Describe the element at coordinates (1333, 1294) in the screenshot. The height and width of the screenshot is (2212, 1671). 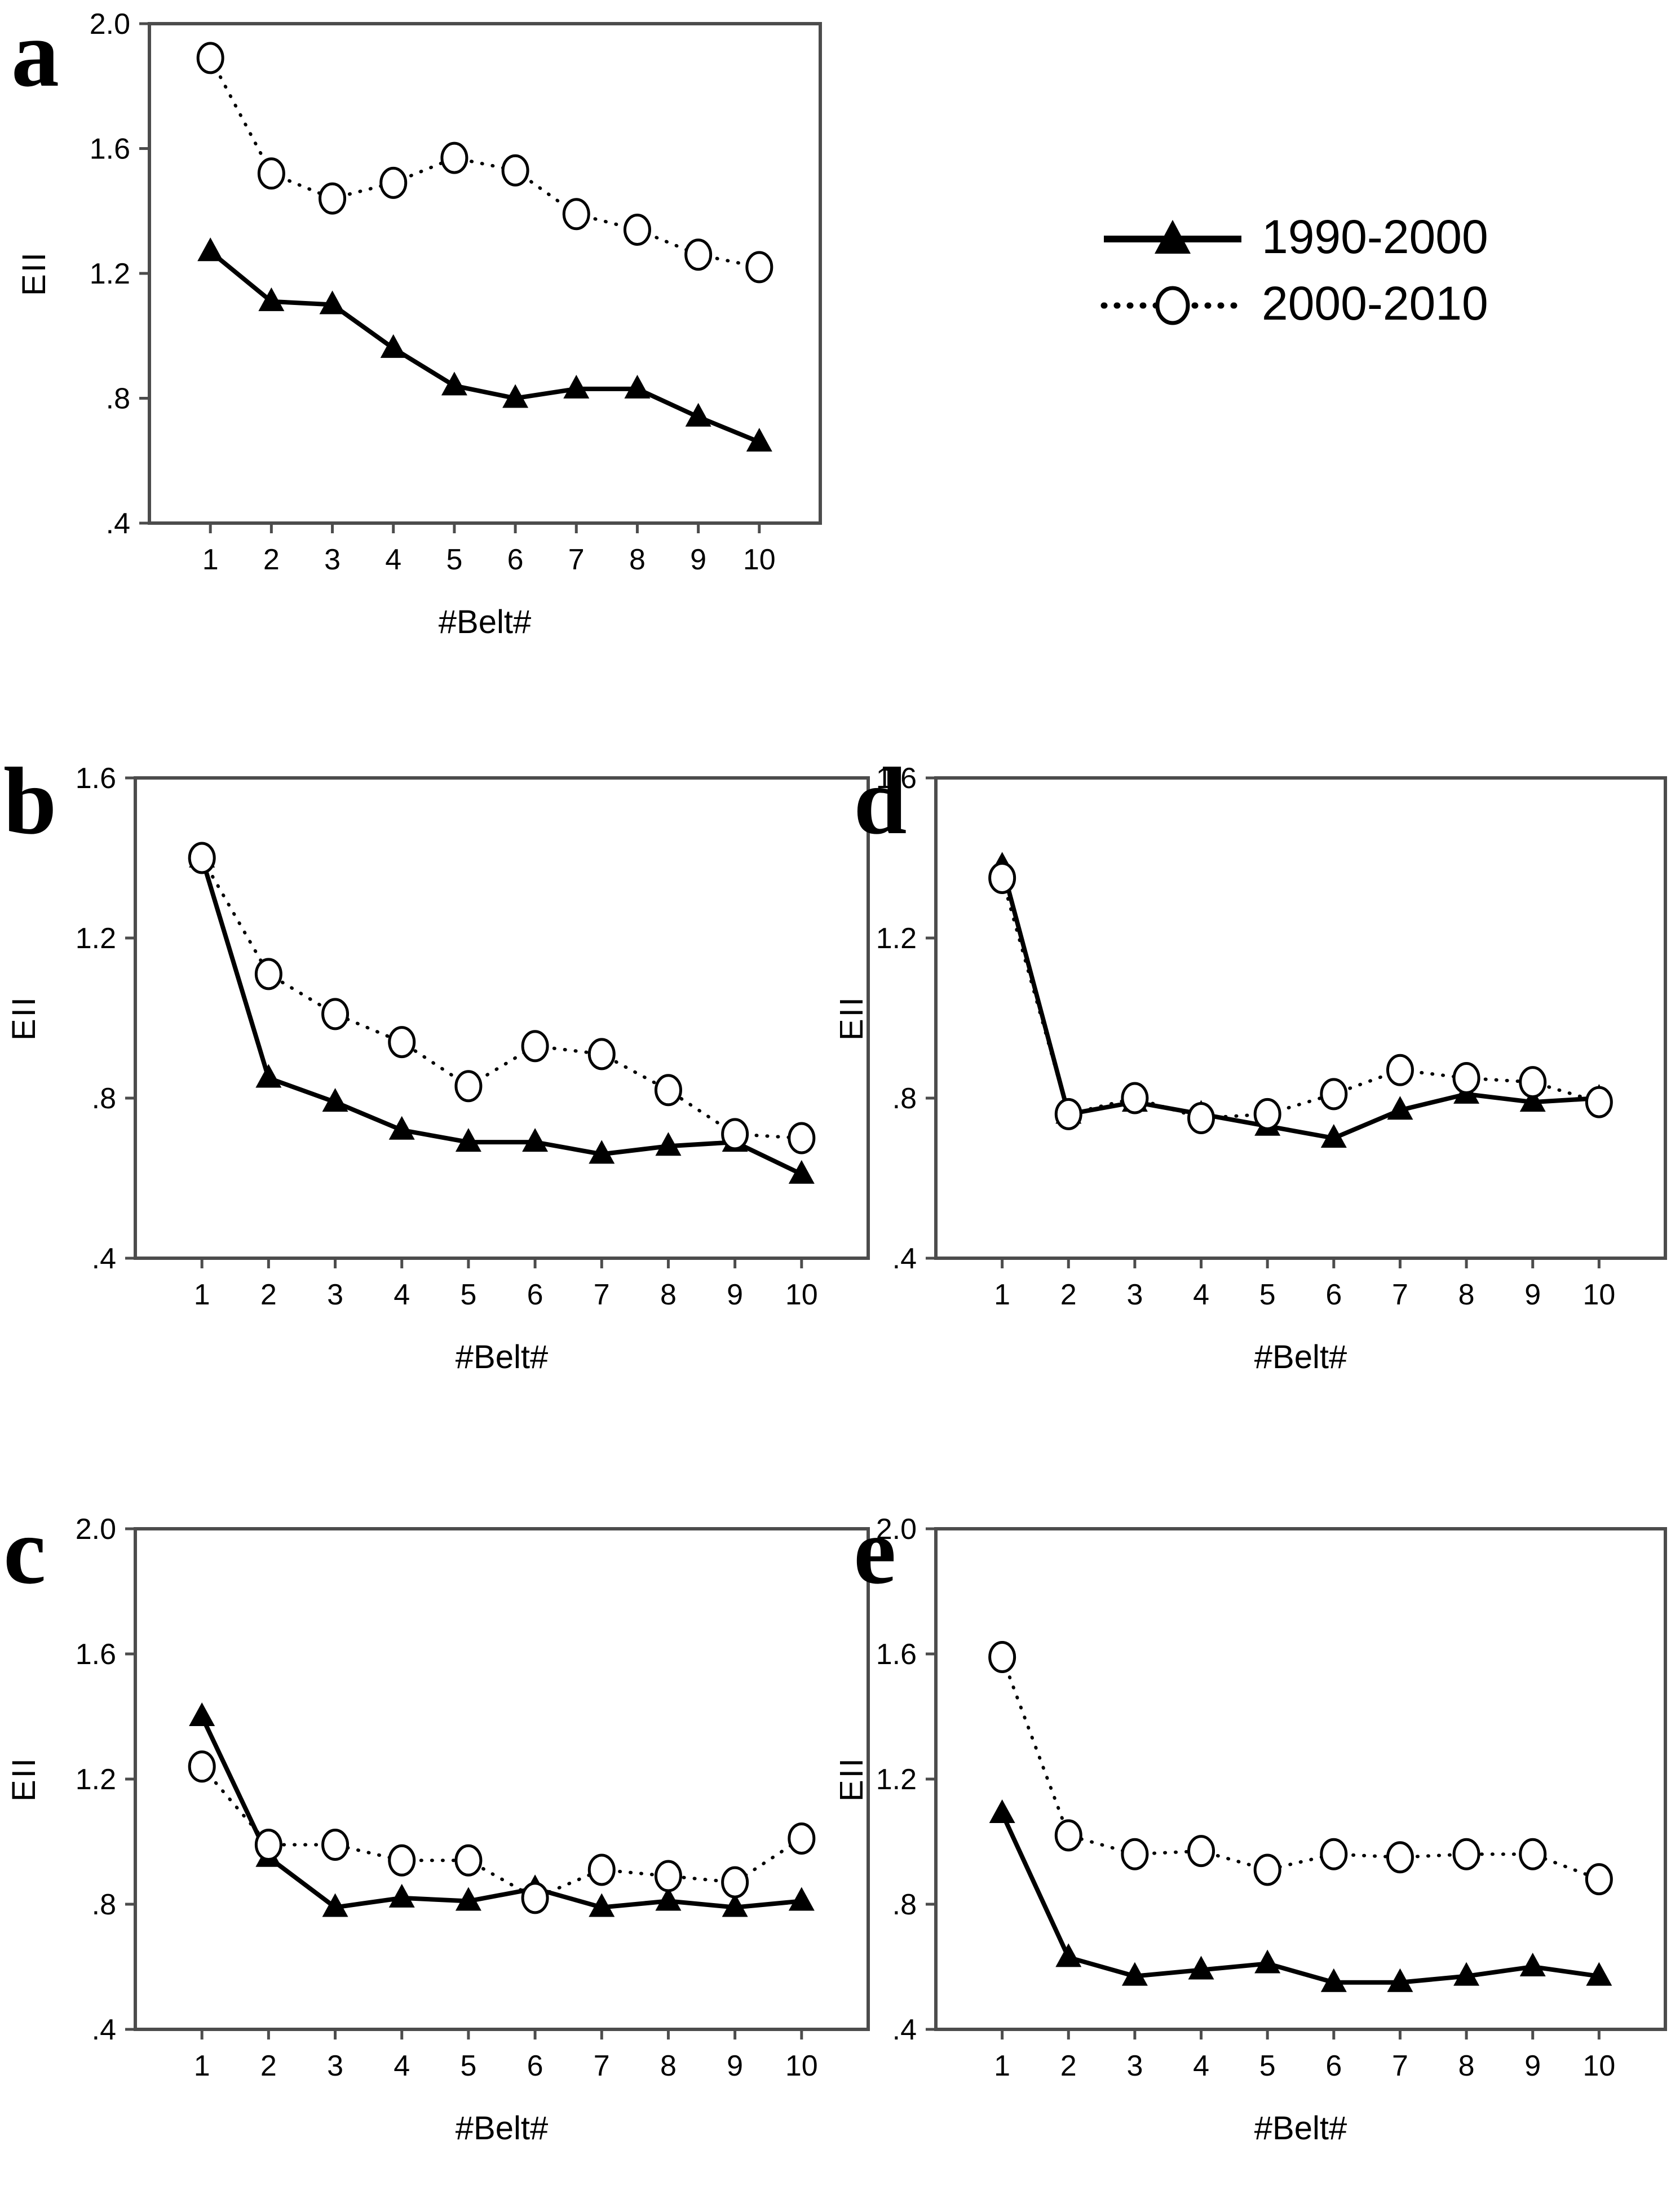
I see `x-tick-label-d: 6` at that location.